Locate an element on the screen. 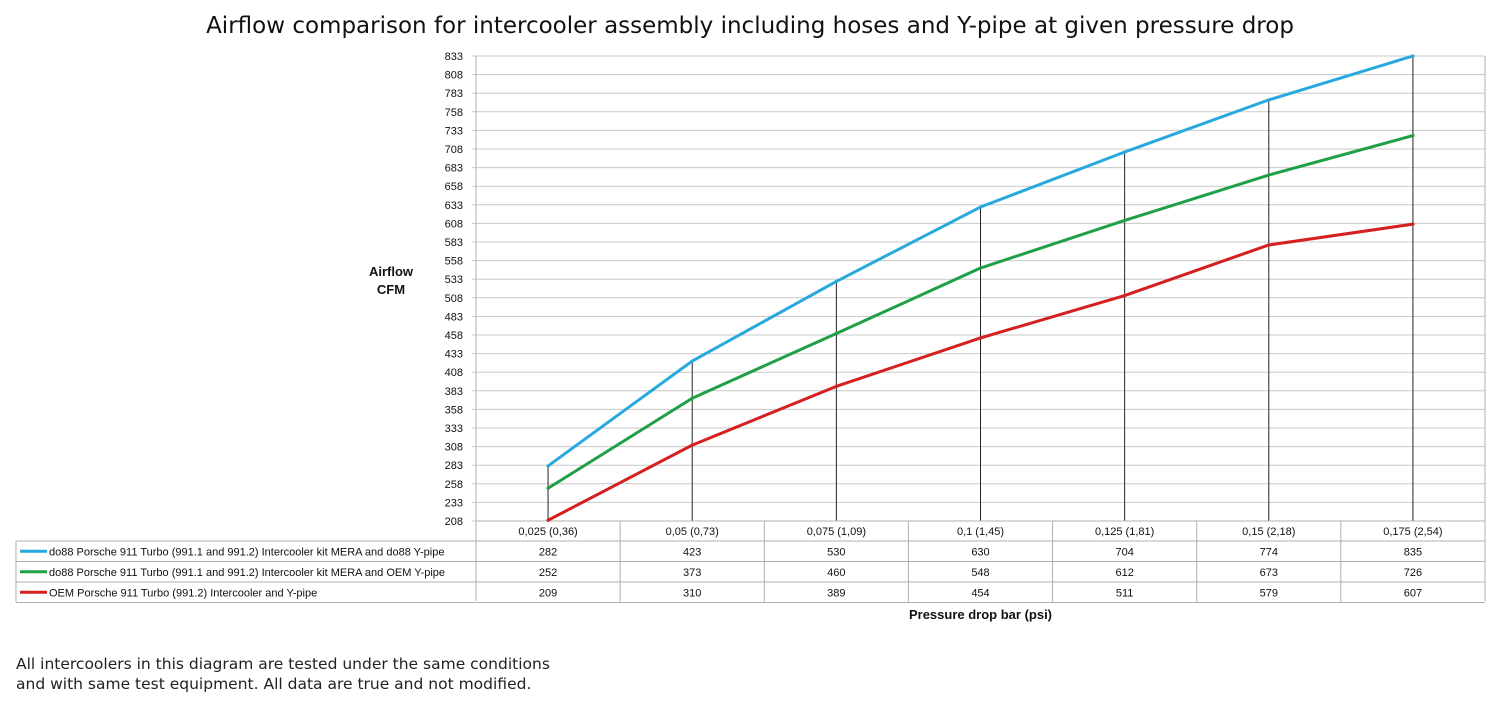  y-tick-label: 233 is located at coordinates (454, 503).